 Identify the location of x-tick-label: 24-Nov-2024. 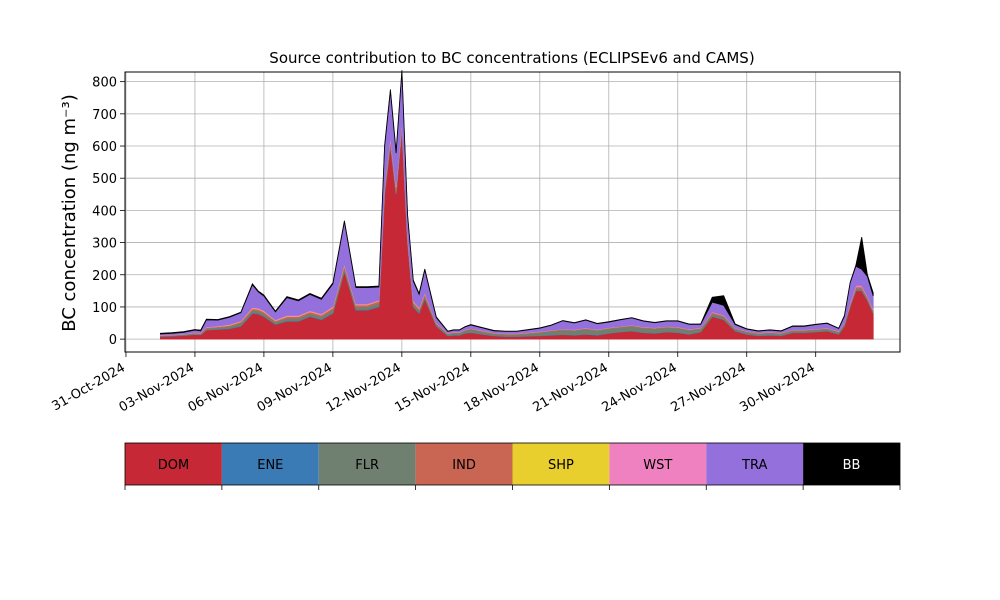
(639, 387).